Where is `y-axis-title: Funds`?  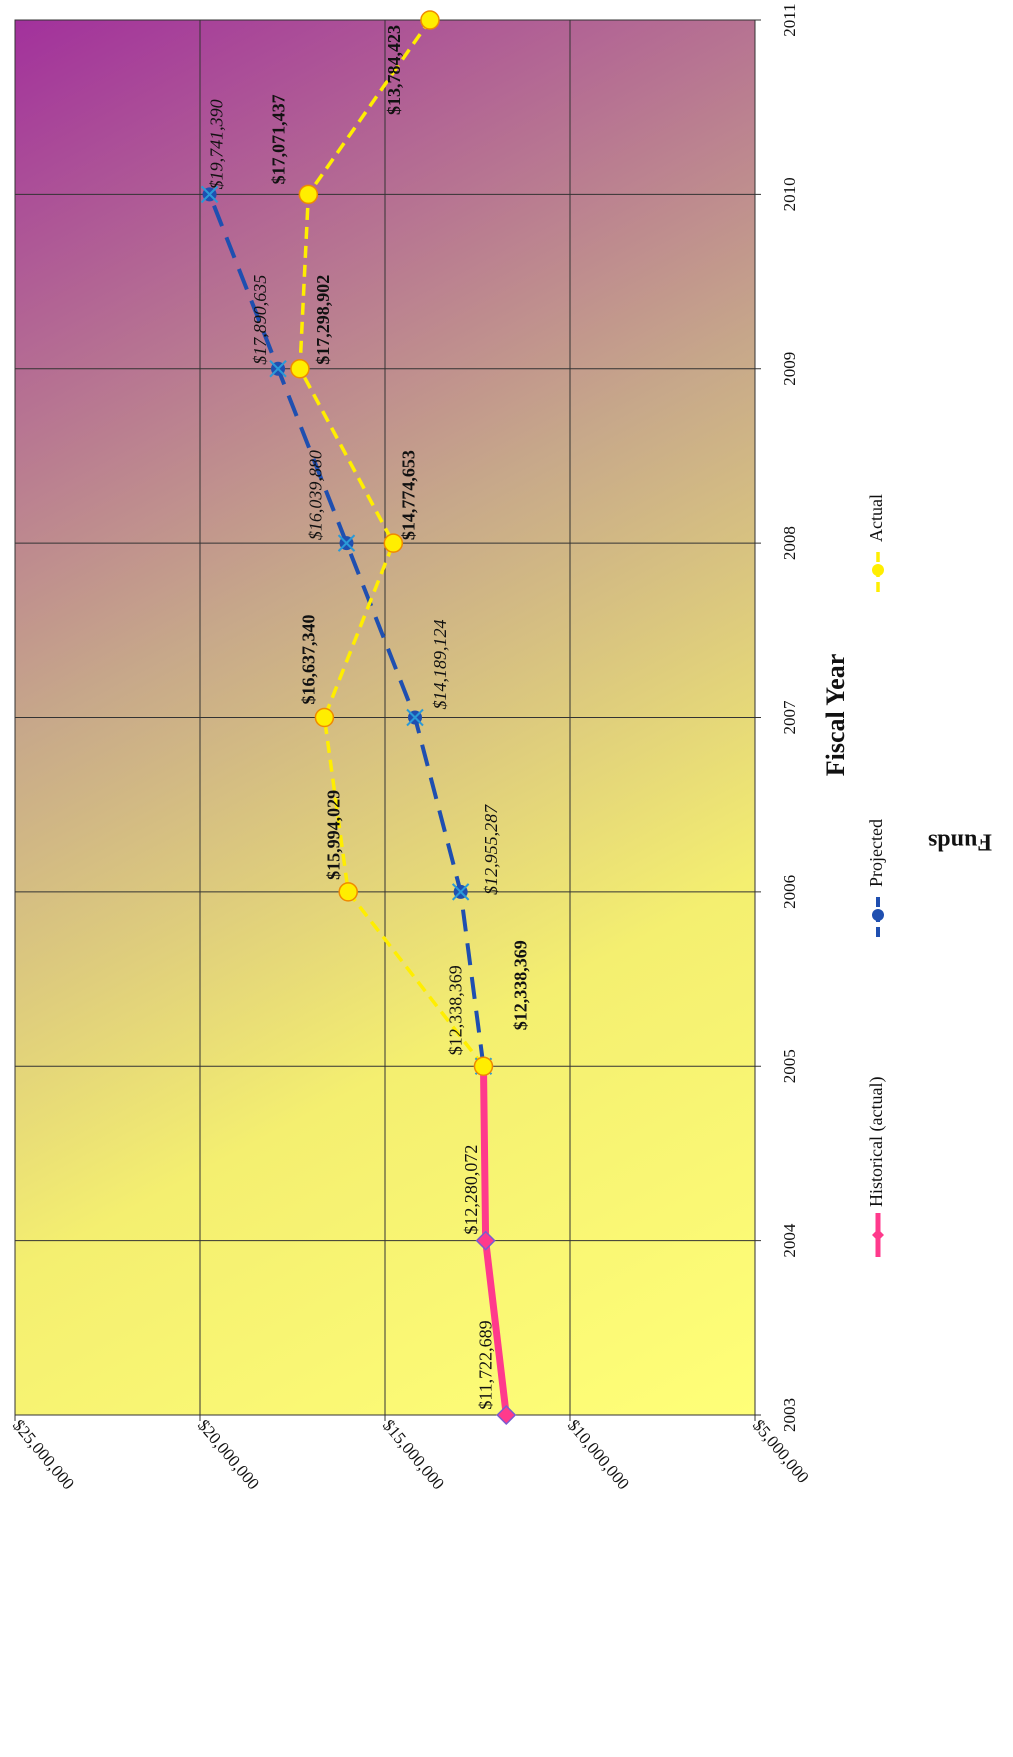
y-axis-title: Funds is located at coordinates (960, 841).